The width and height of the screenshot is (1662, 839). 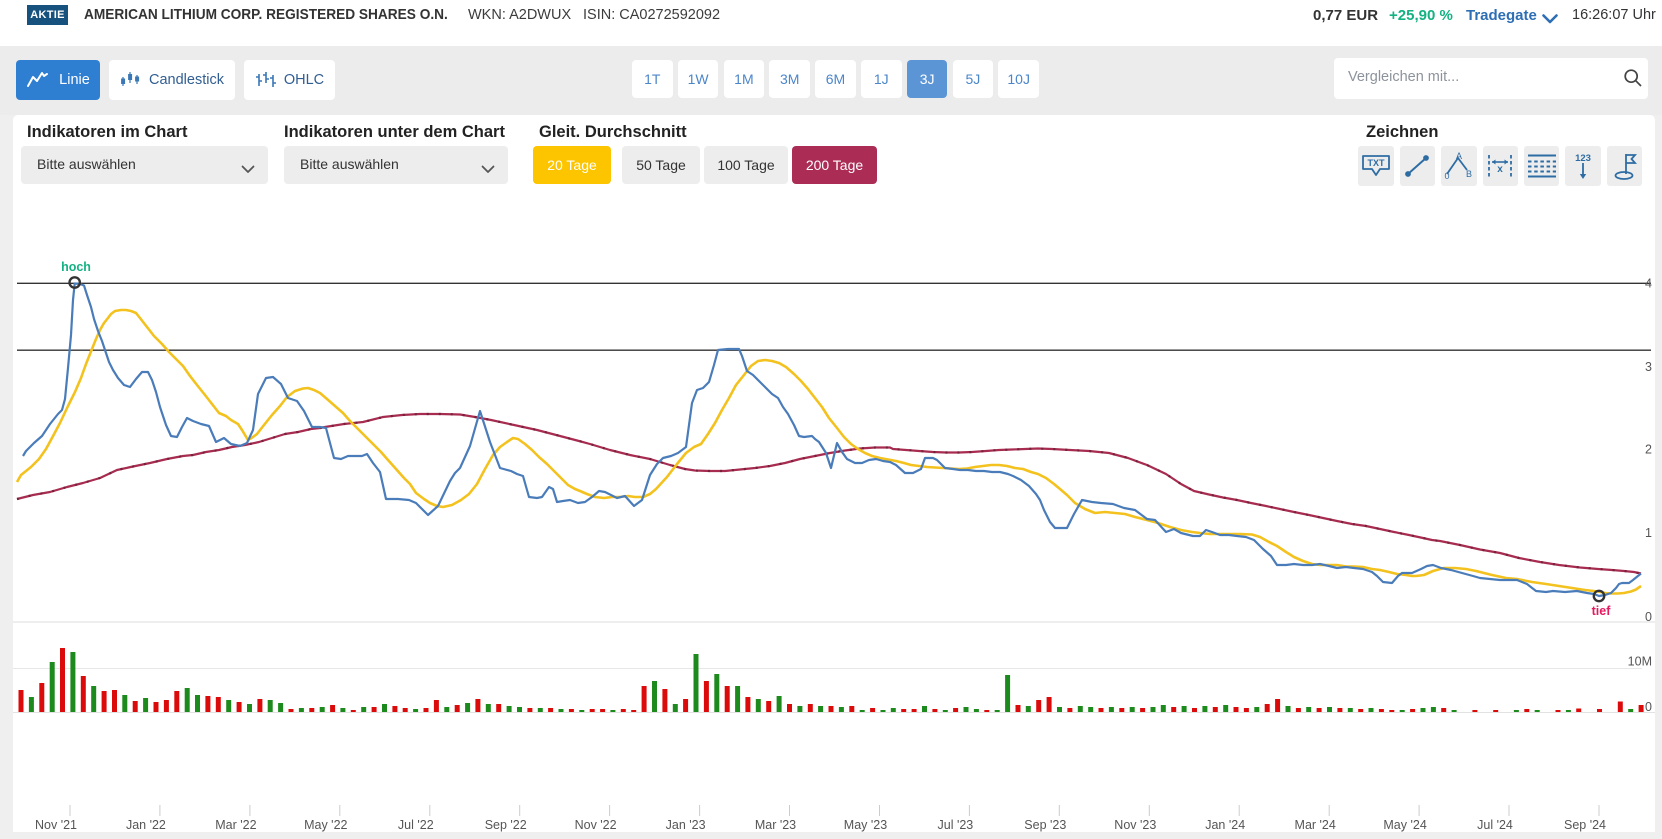 I want to click on svg-text: 2, so click(x=1648, y=450).